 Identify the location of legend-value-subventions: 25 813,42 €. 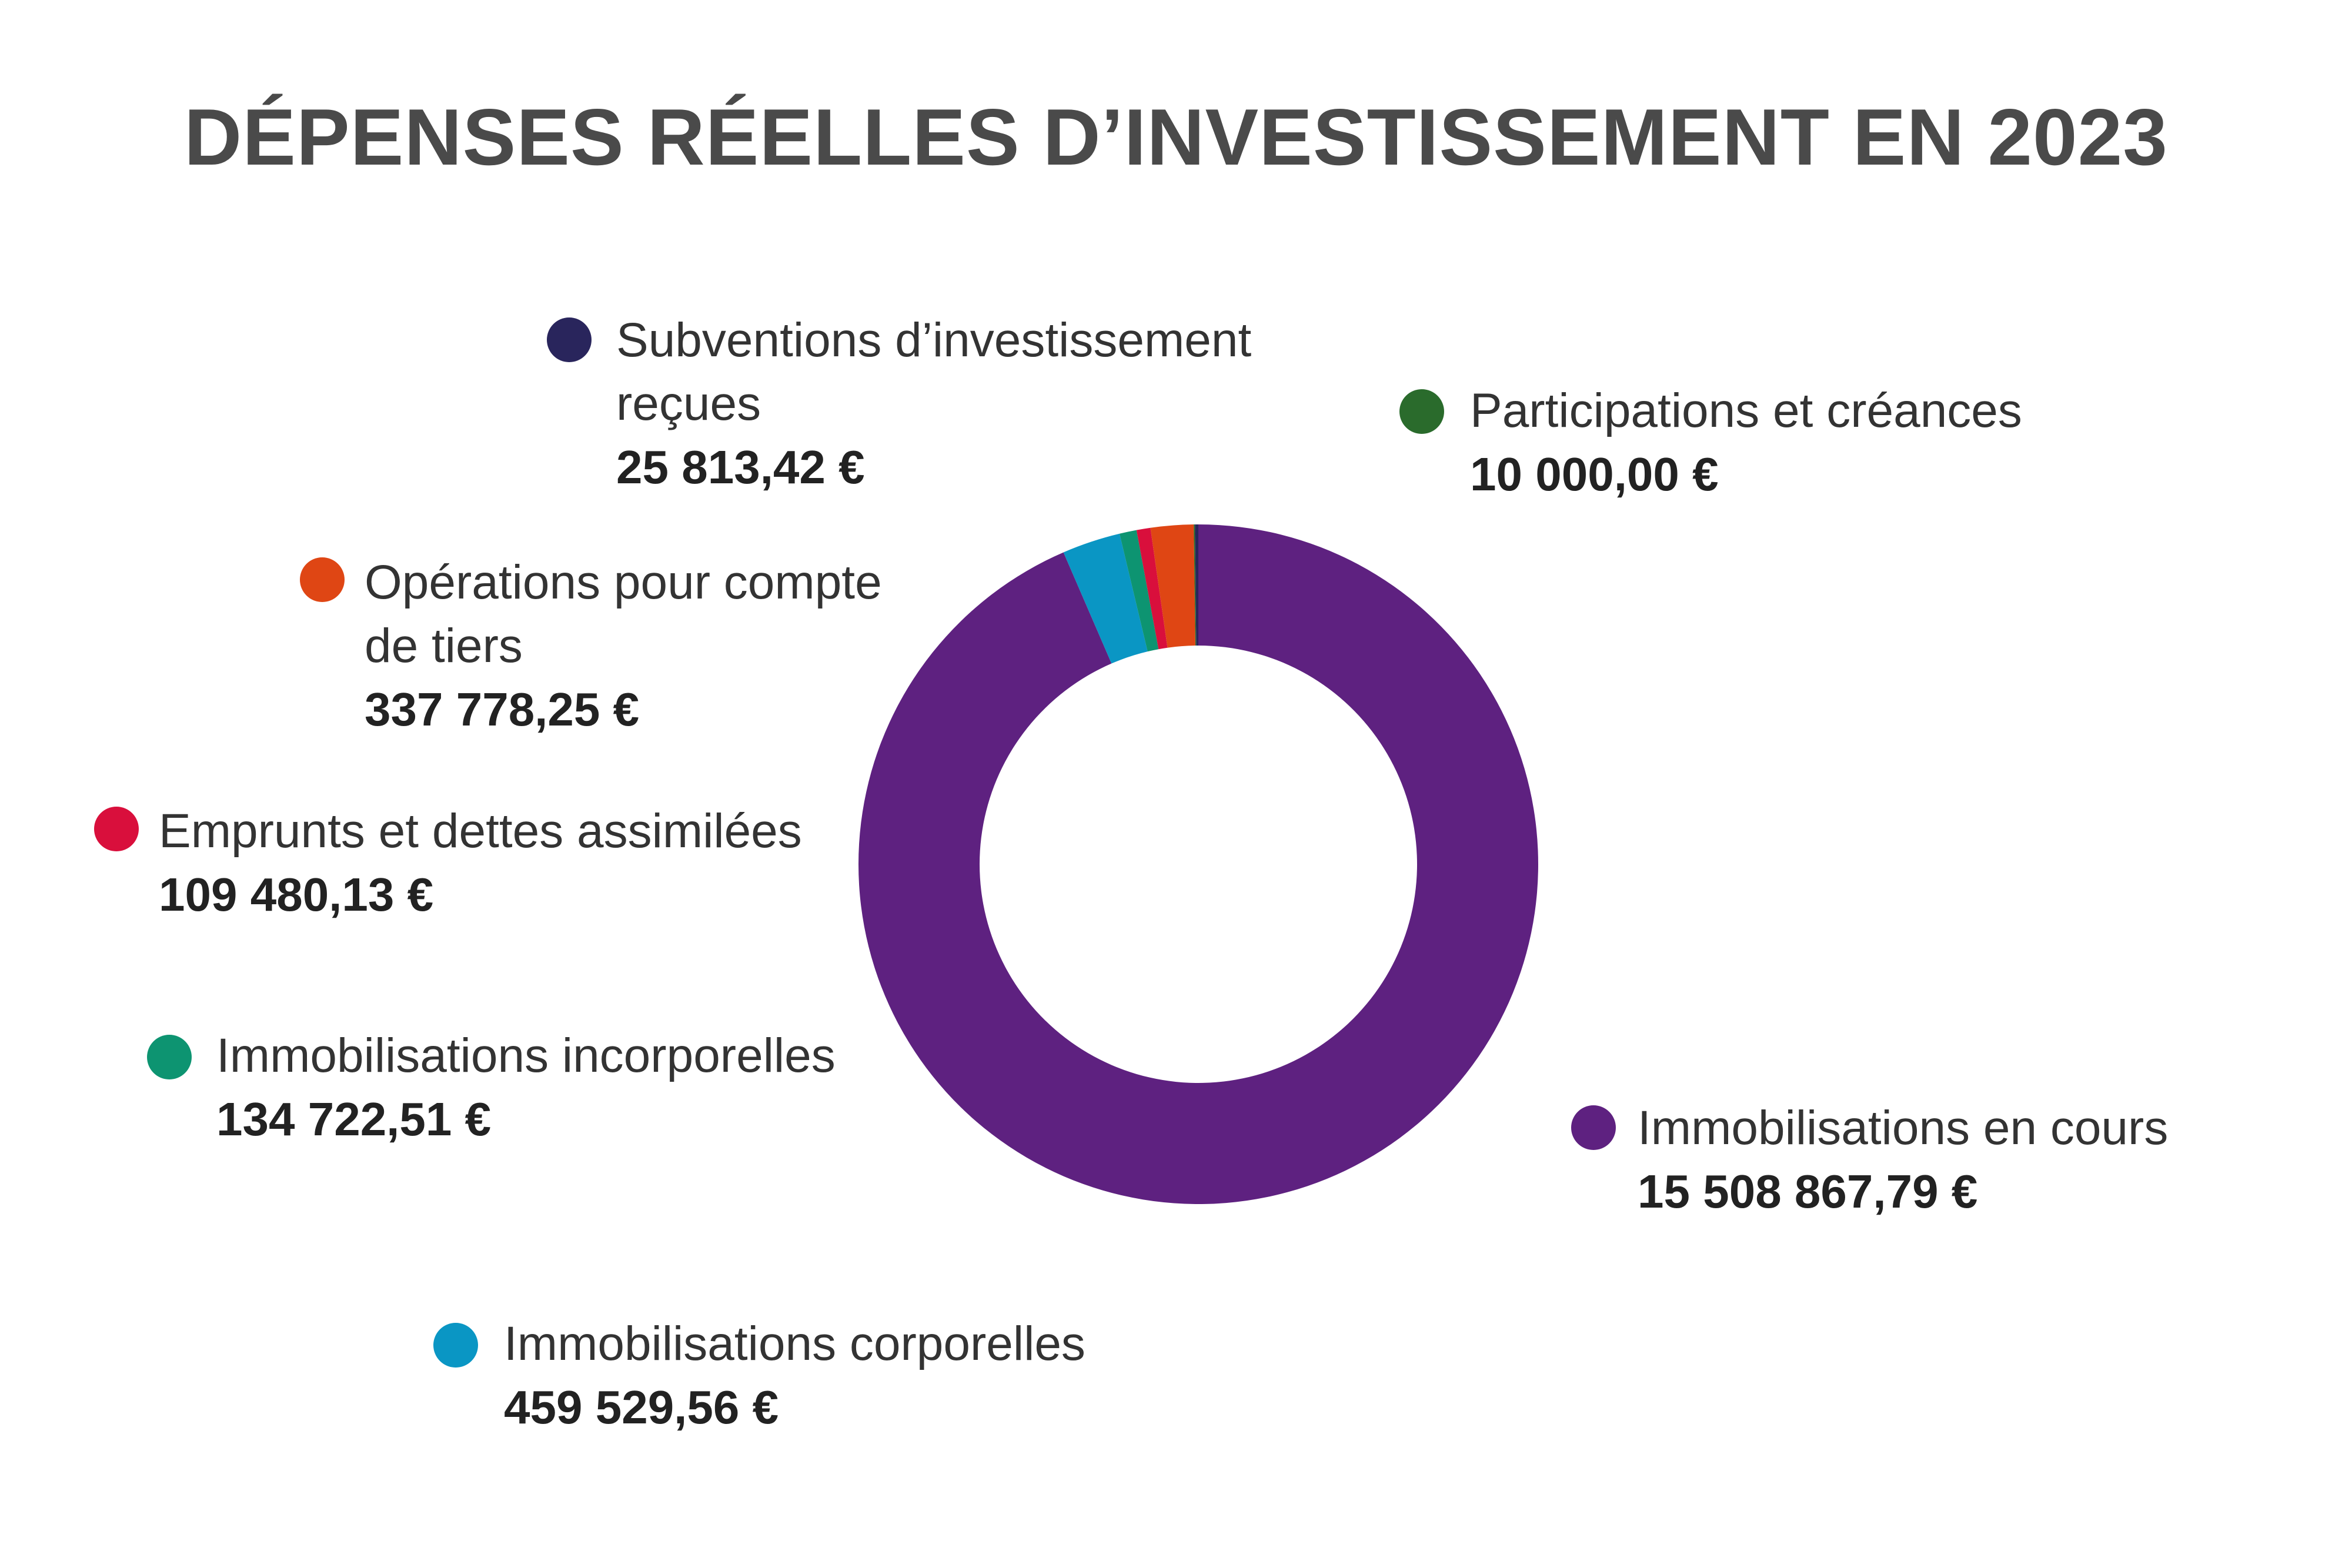
(740, 467).